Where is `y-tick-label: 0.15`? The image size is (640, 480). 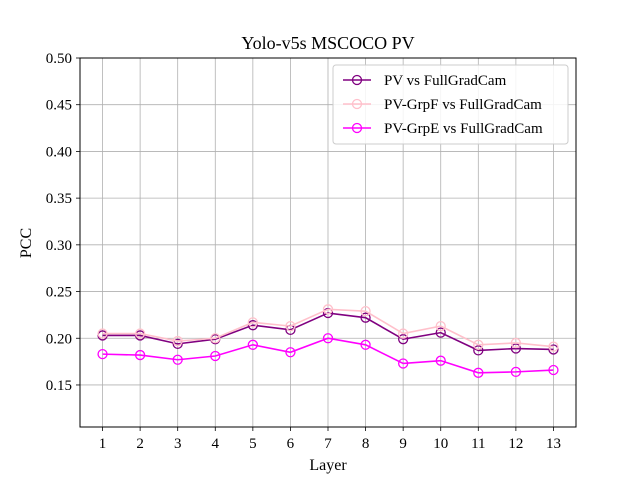
y-tick-label: 0.15 is located at coordinates (59, 386).